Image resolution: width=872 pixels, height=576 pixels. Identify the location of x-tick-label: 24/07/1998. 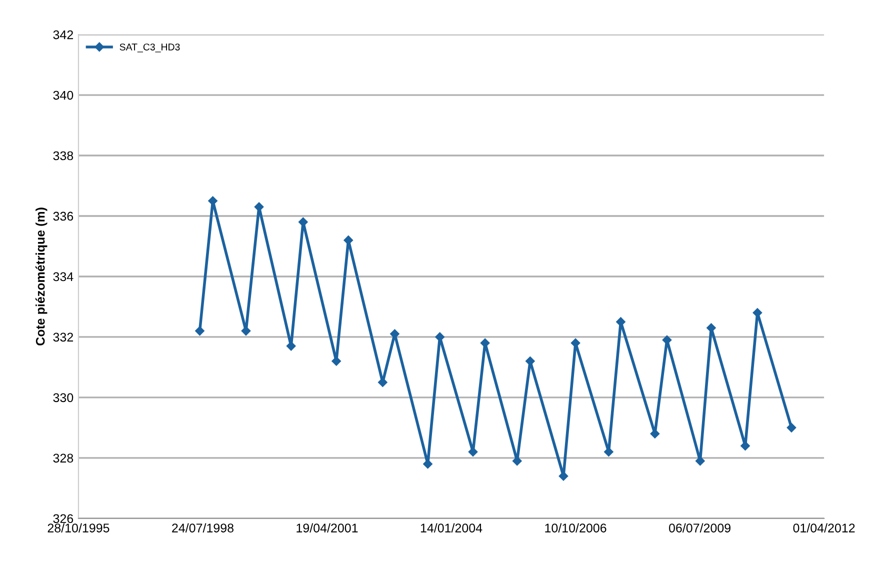
(203, 527).